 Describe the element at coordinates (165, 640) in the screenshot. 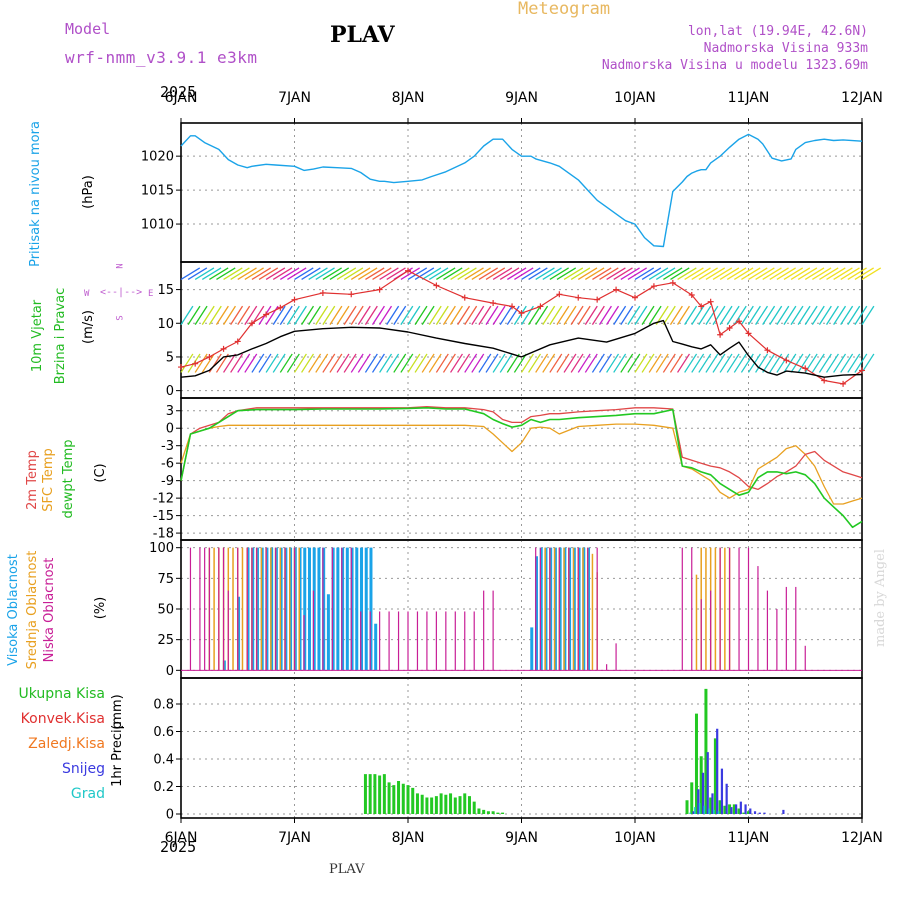

I see `y-tick-label: 25` at that location.